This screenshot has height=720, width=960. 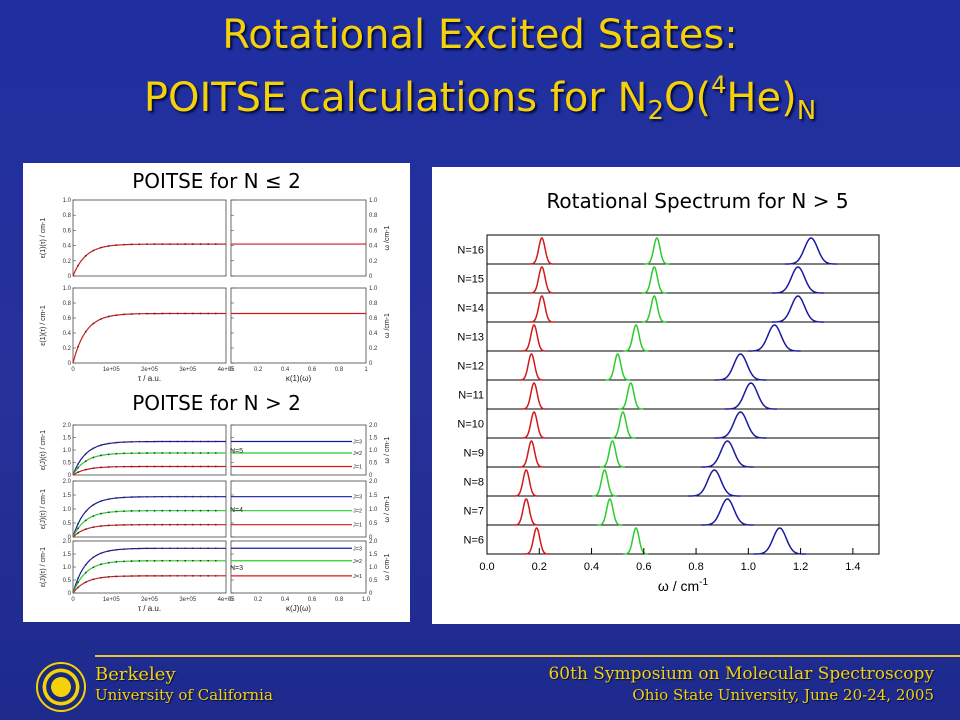 I want to click on poitse-decay-curve, so click(x=149, y=260).